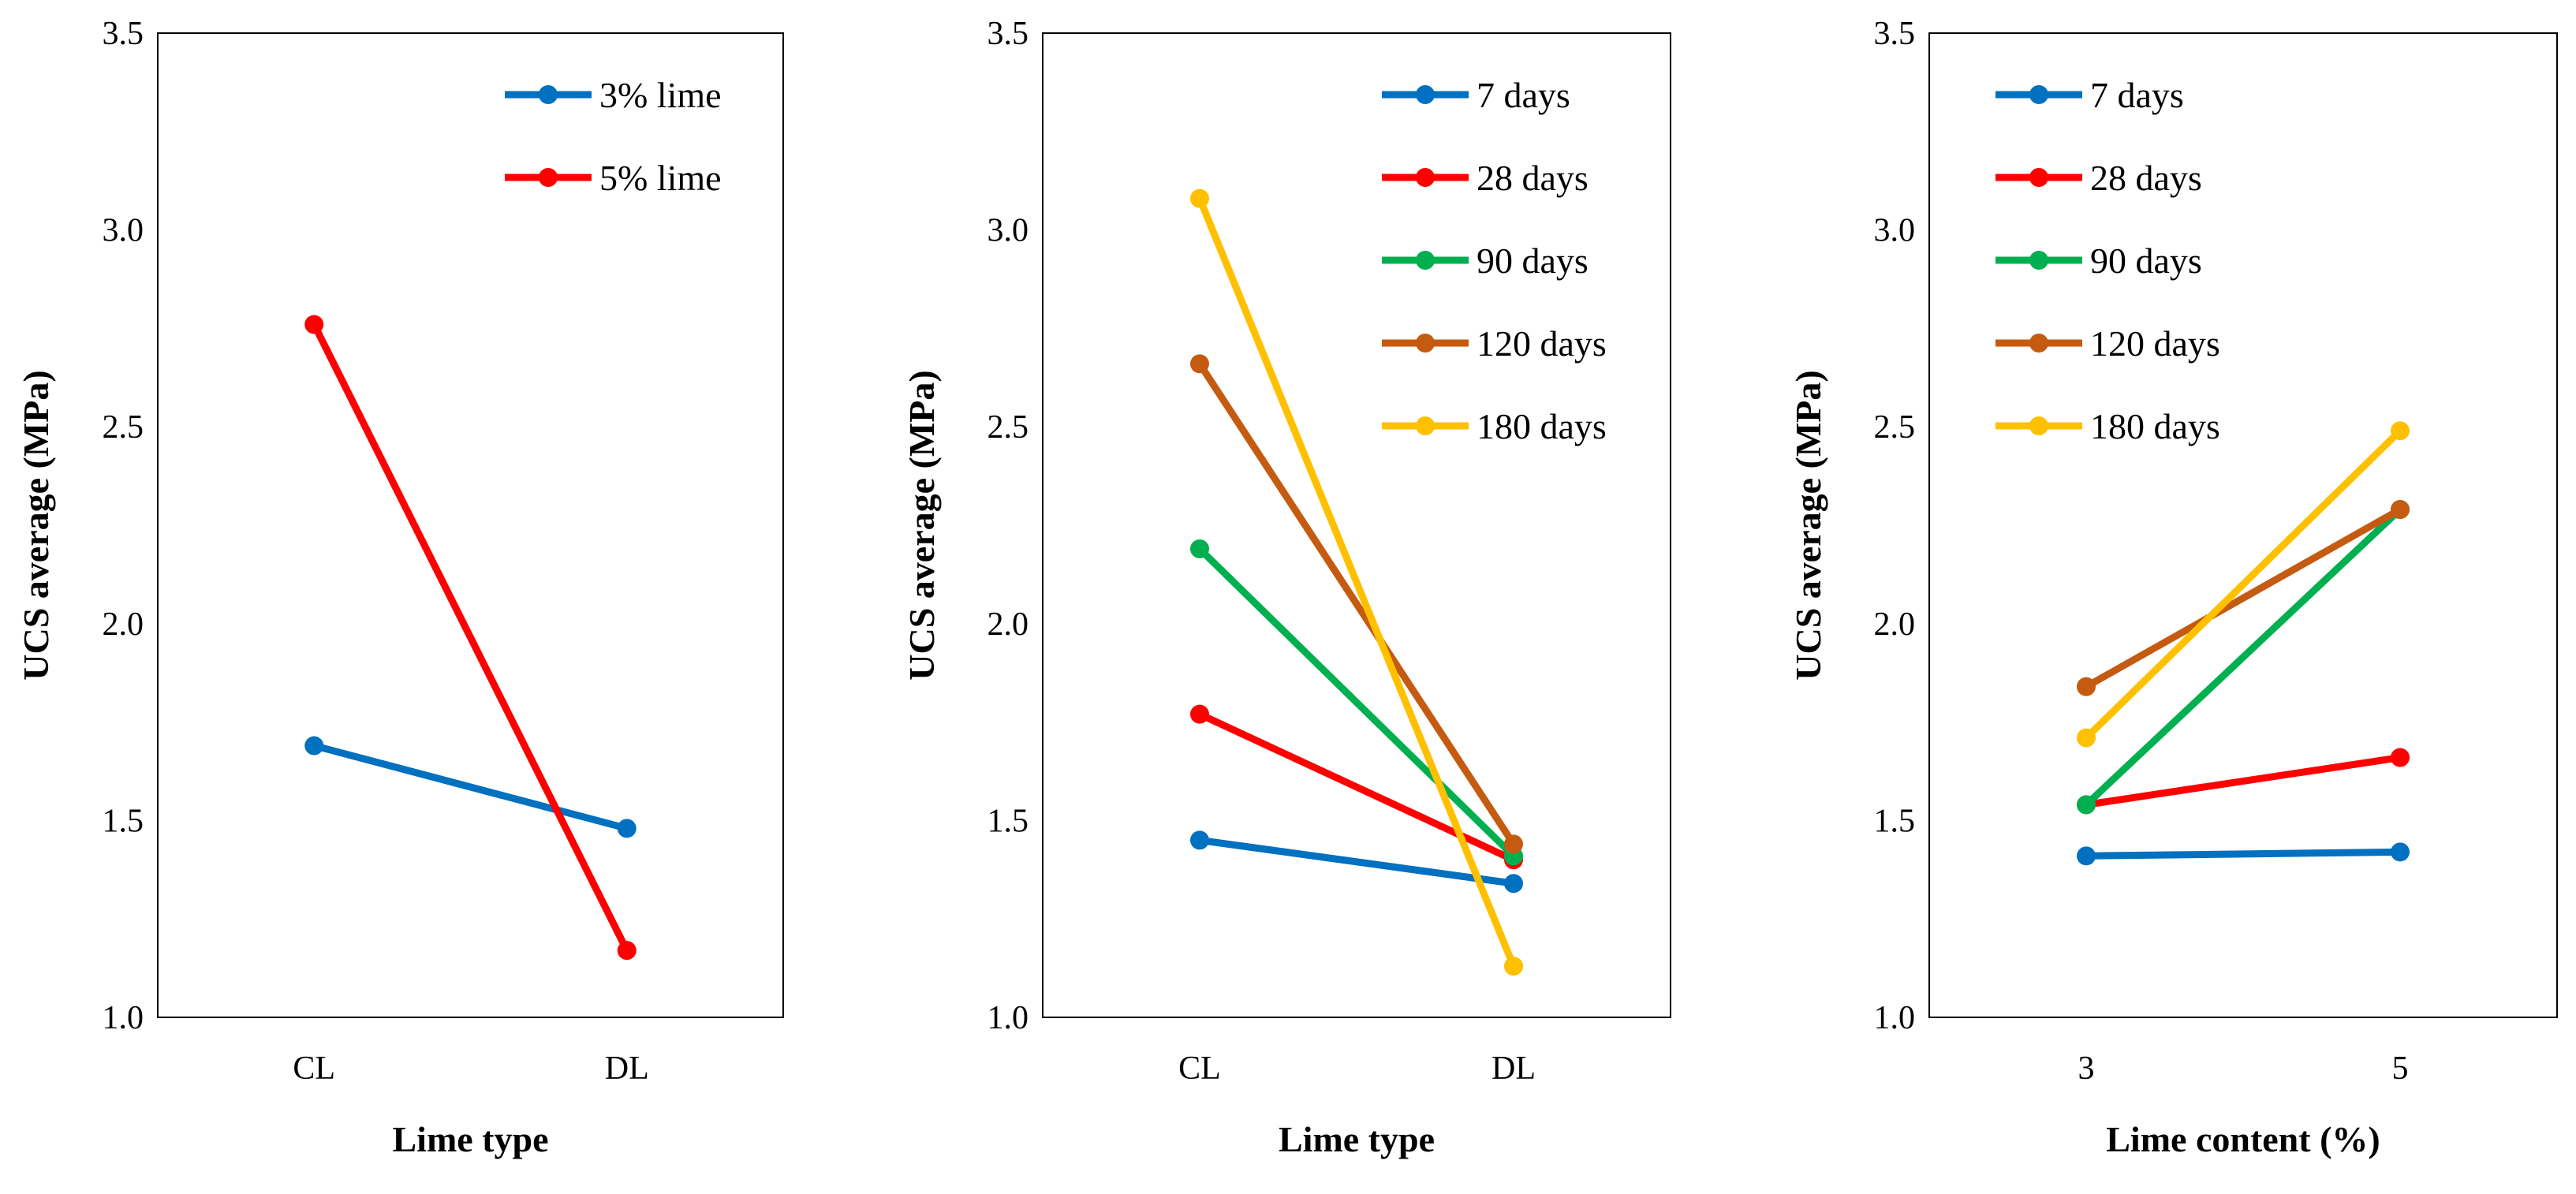 The width and height of the screenshot is (2576, 1194). I want to click on legend-label: 3% lime, so click(660, 95).